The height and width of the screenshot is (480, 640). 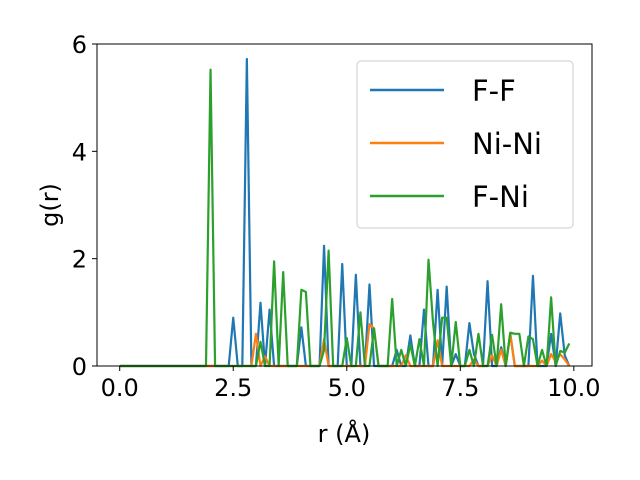 I want to click on y-tick-label: 4, so click(x=79, y=152).